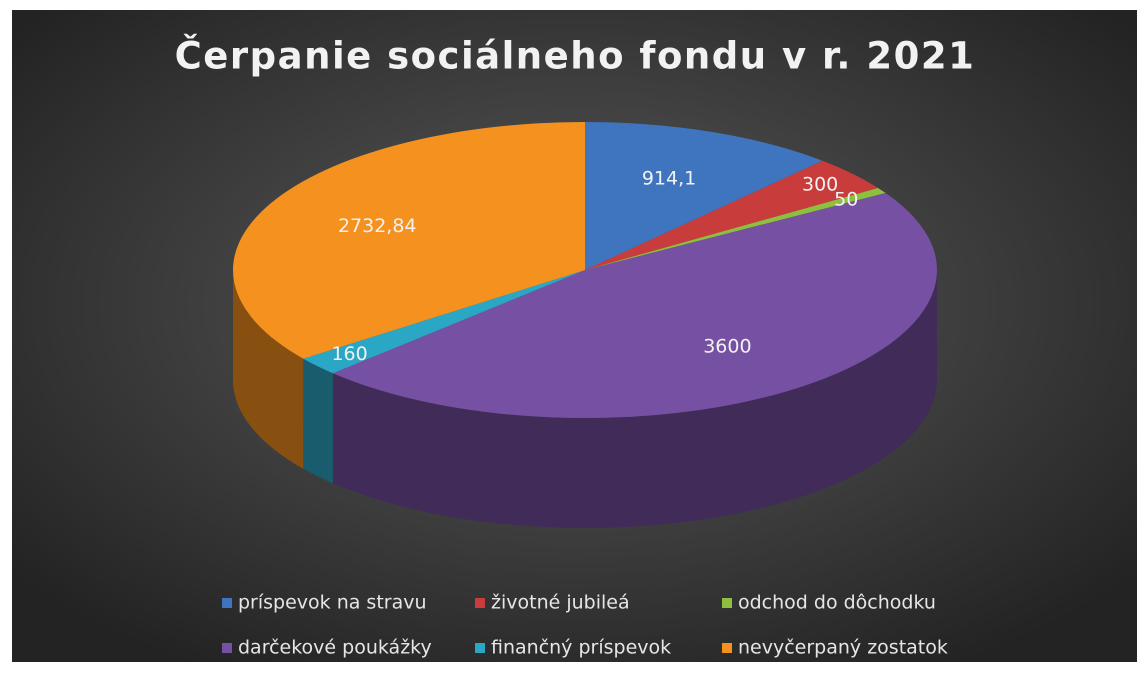 The height and width of the screenshot is (676, 1148). Describe the element at coordinates (581, 648) in the screenshot. I see `legend-label: finančný príspevok` at that location.